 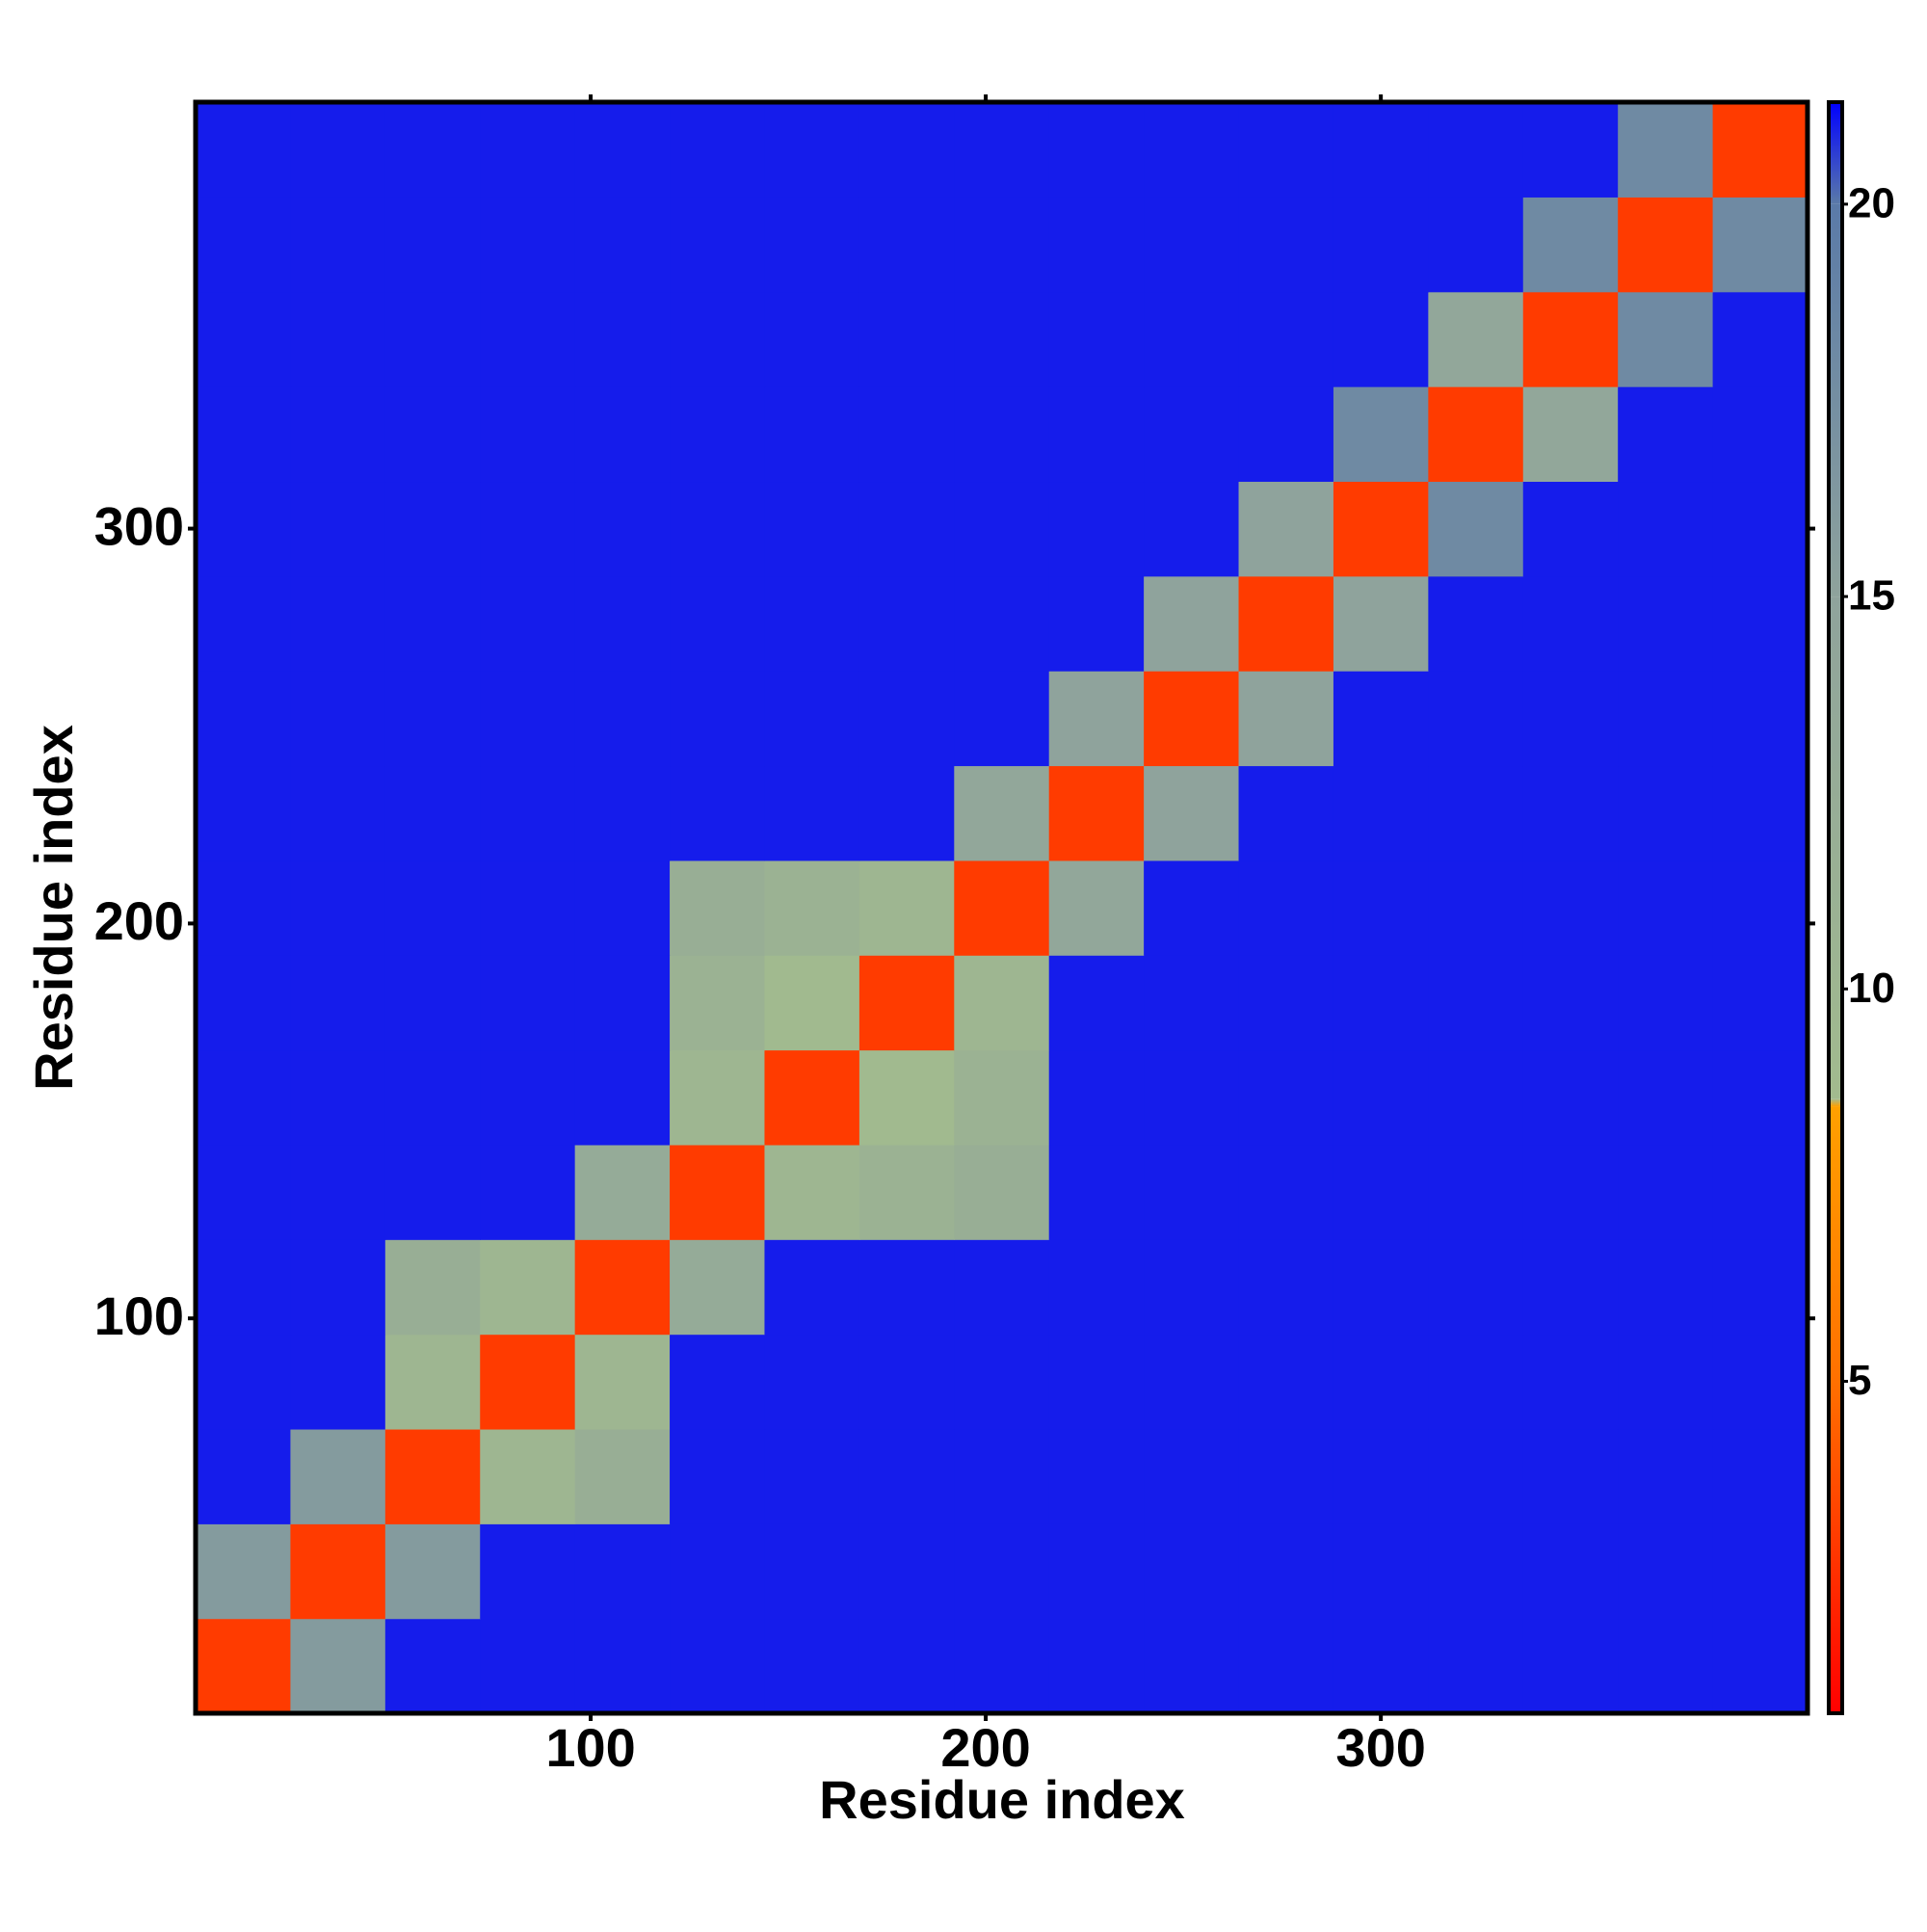 What do you see at coordinates (590, 1747) in the screenshot?
I see `x-tick-label: 100` at bounding box center [590, 1747].